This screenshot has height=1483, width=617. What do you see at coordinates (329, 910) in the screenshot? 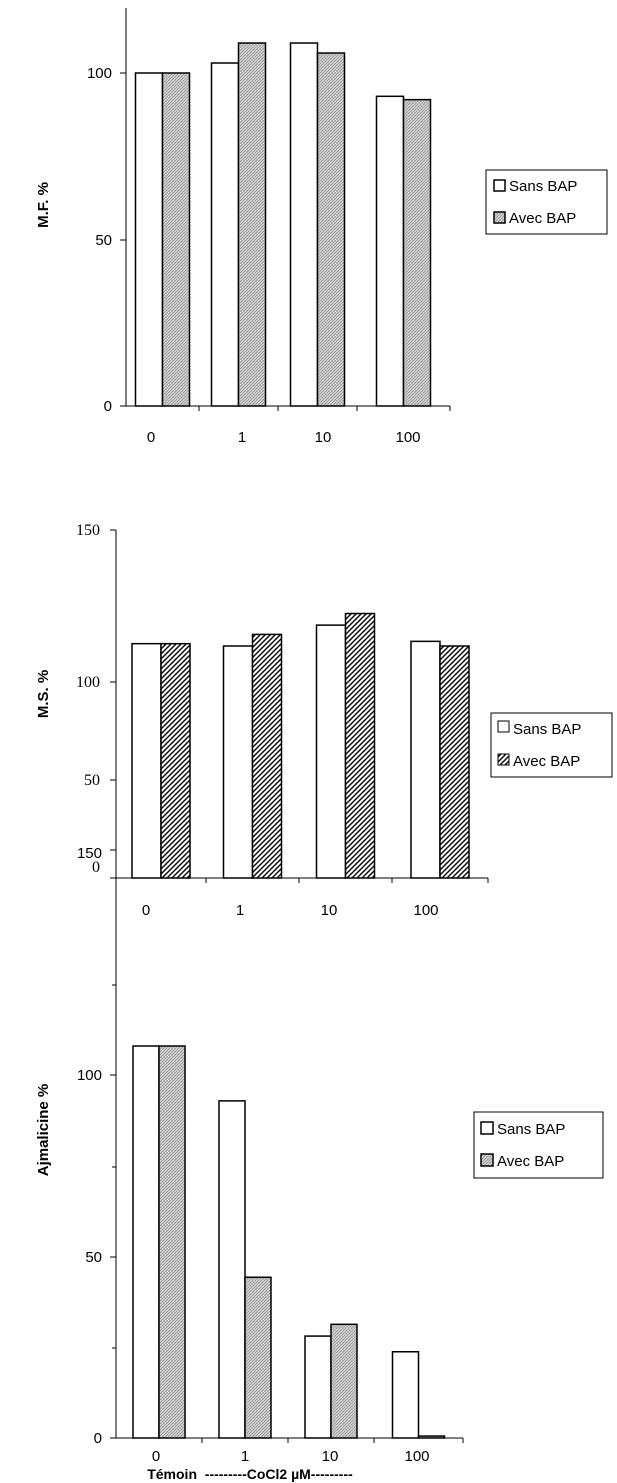
I see `chart-ms-xtick-label-2: 10` at bounding box center [329, 910].